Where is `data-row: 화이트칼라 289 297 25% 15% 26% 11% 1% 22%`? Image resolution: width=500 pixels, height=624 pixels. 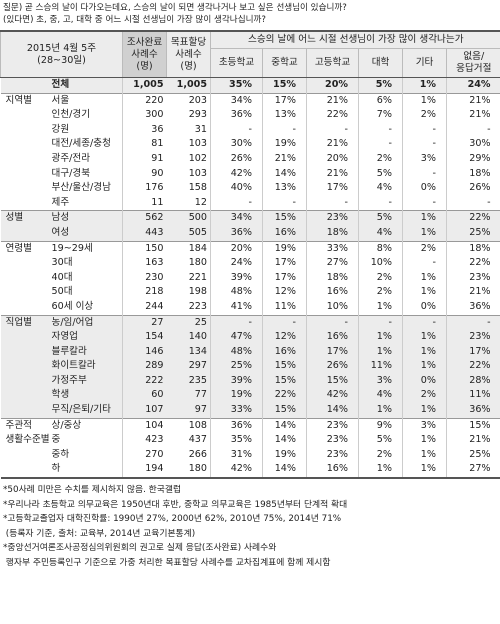
data-row: 화이트칼라 289 297 25% 15% 26% 11% 1% 22% is located at coordinates (250, 366).